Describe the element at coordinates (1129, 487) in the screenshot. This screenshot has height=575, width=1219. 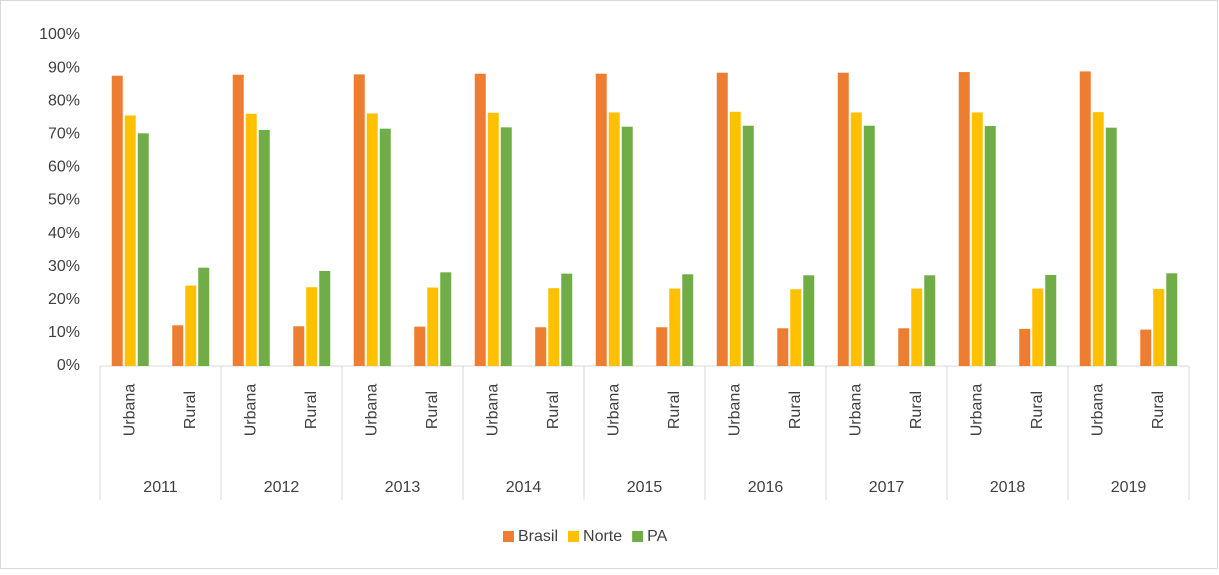
I see `group-label: 2019` at that location.